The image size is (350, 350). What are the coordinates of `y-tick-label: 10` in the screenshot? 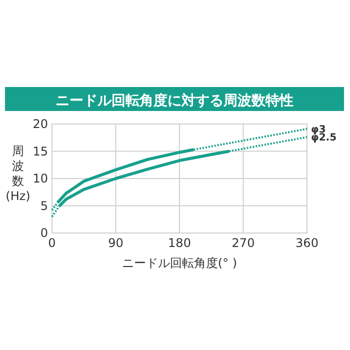 It's located at (40, 179).